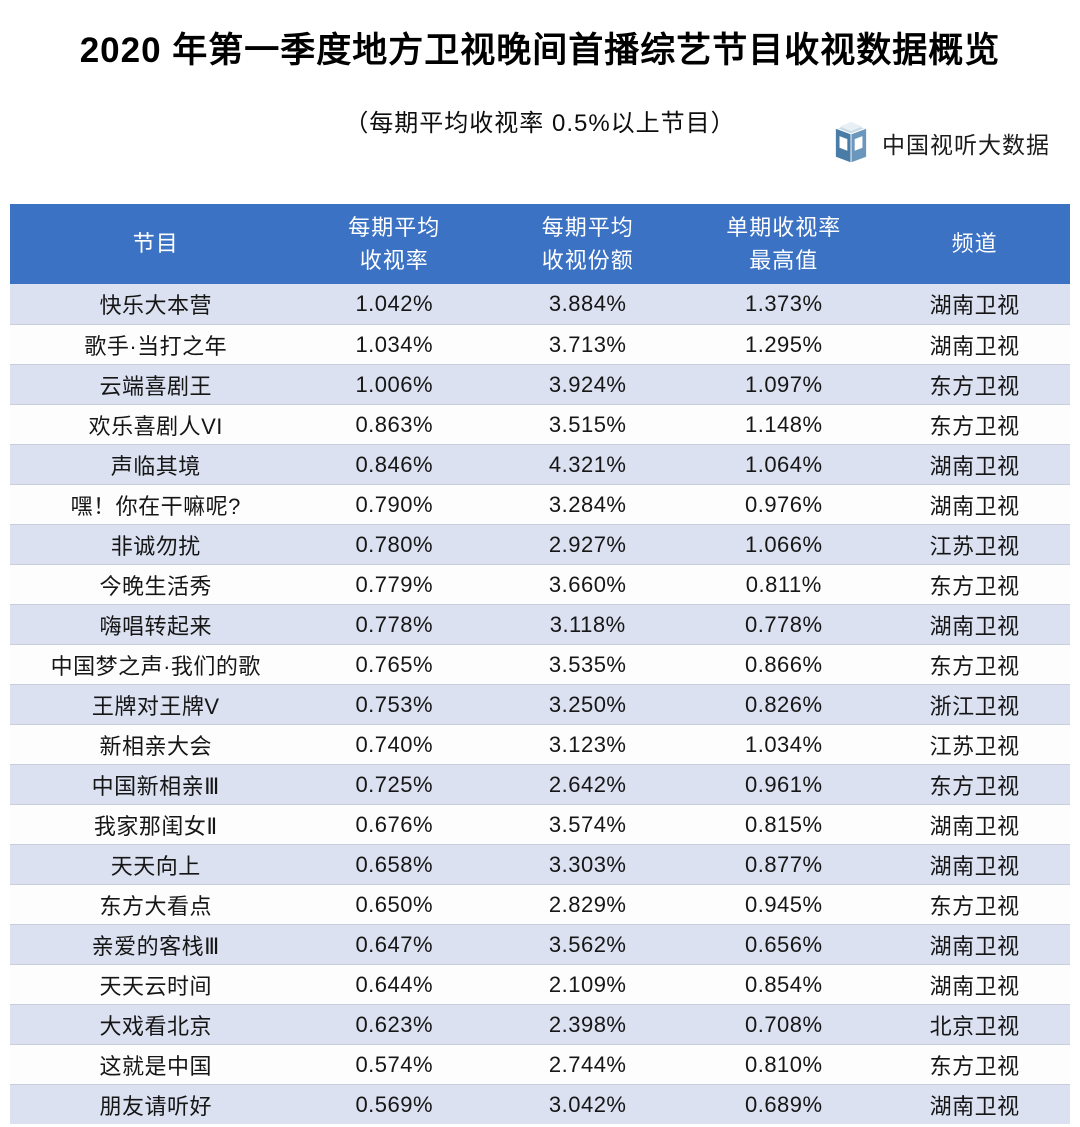  I want to click on avg-rating-value: 0.846%, so click(394, 464).